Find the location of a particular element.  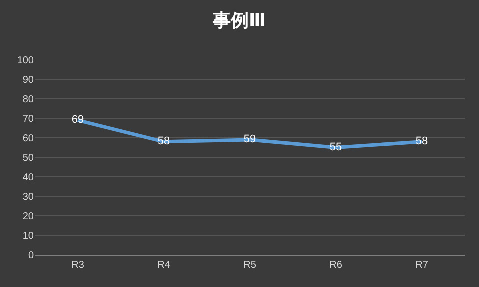

y-tick-label: 10 is located at coordinates (28, 236).